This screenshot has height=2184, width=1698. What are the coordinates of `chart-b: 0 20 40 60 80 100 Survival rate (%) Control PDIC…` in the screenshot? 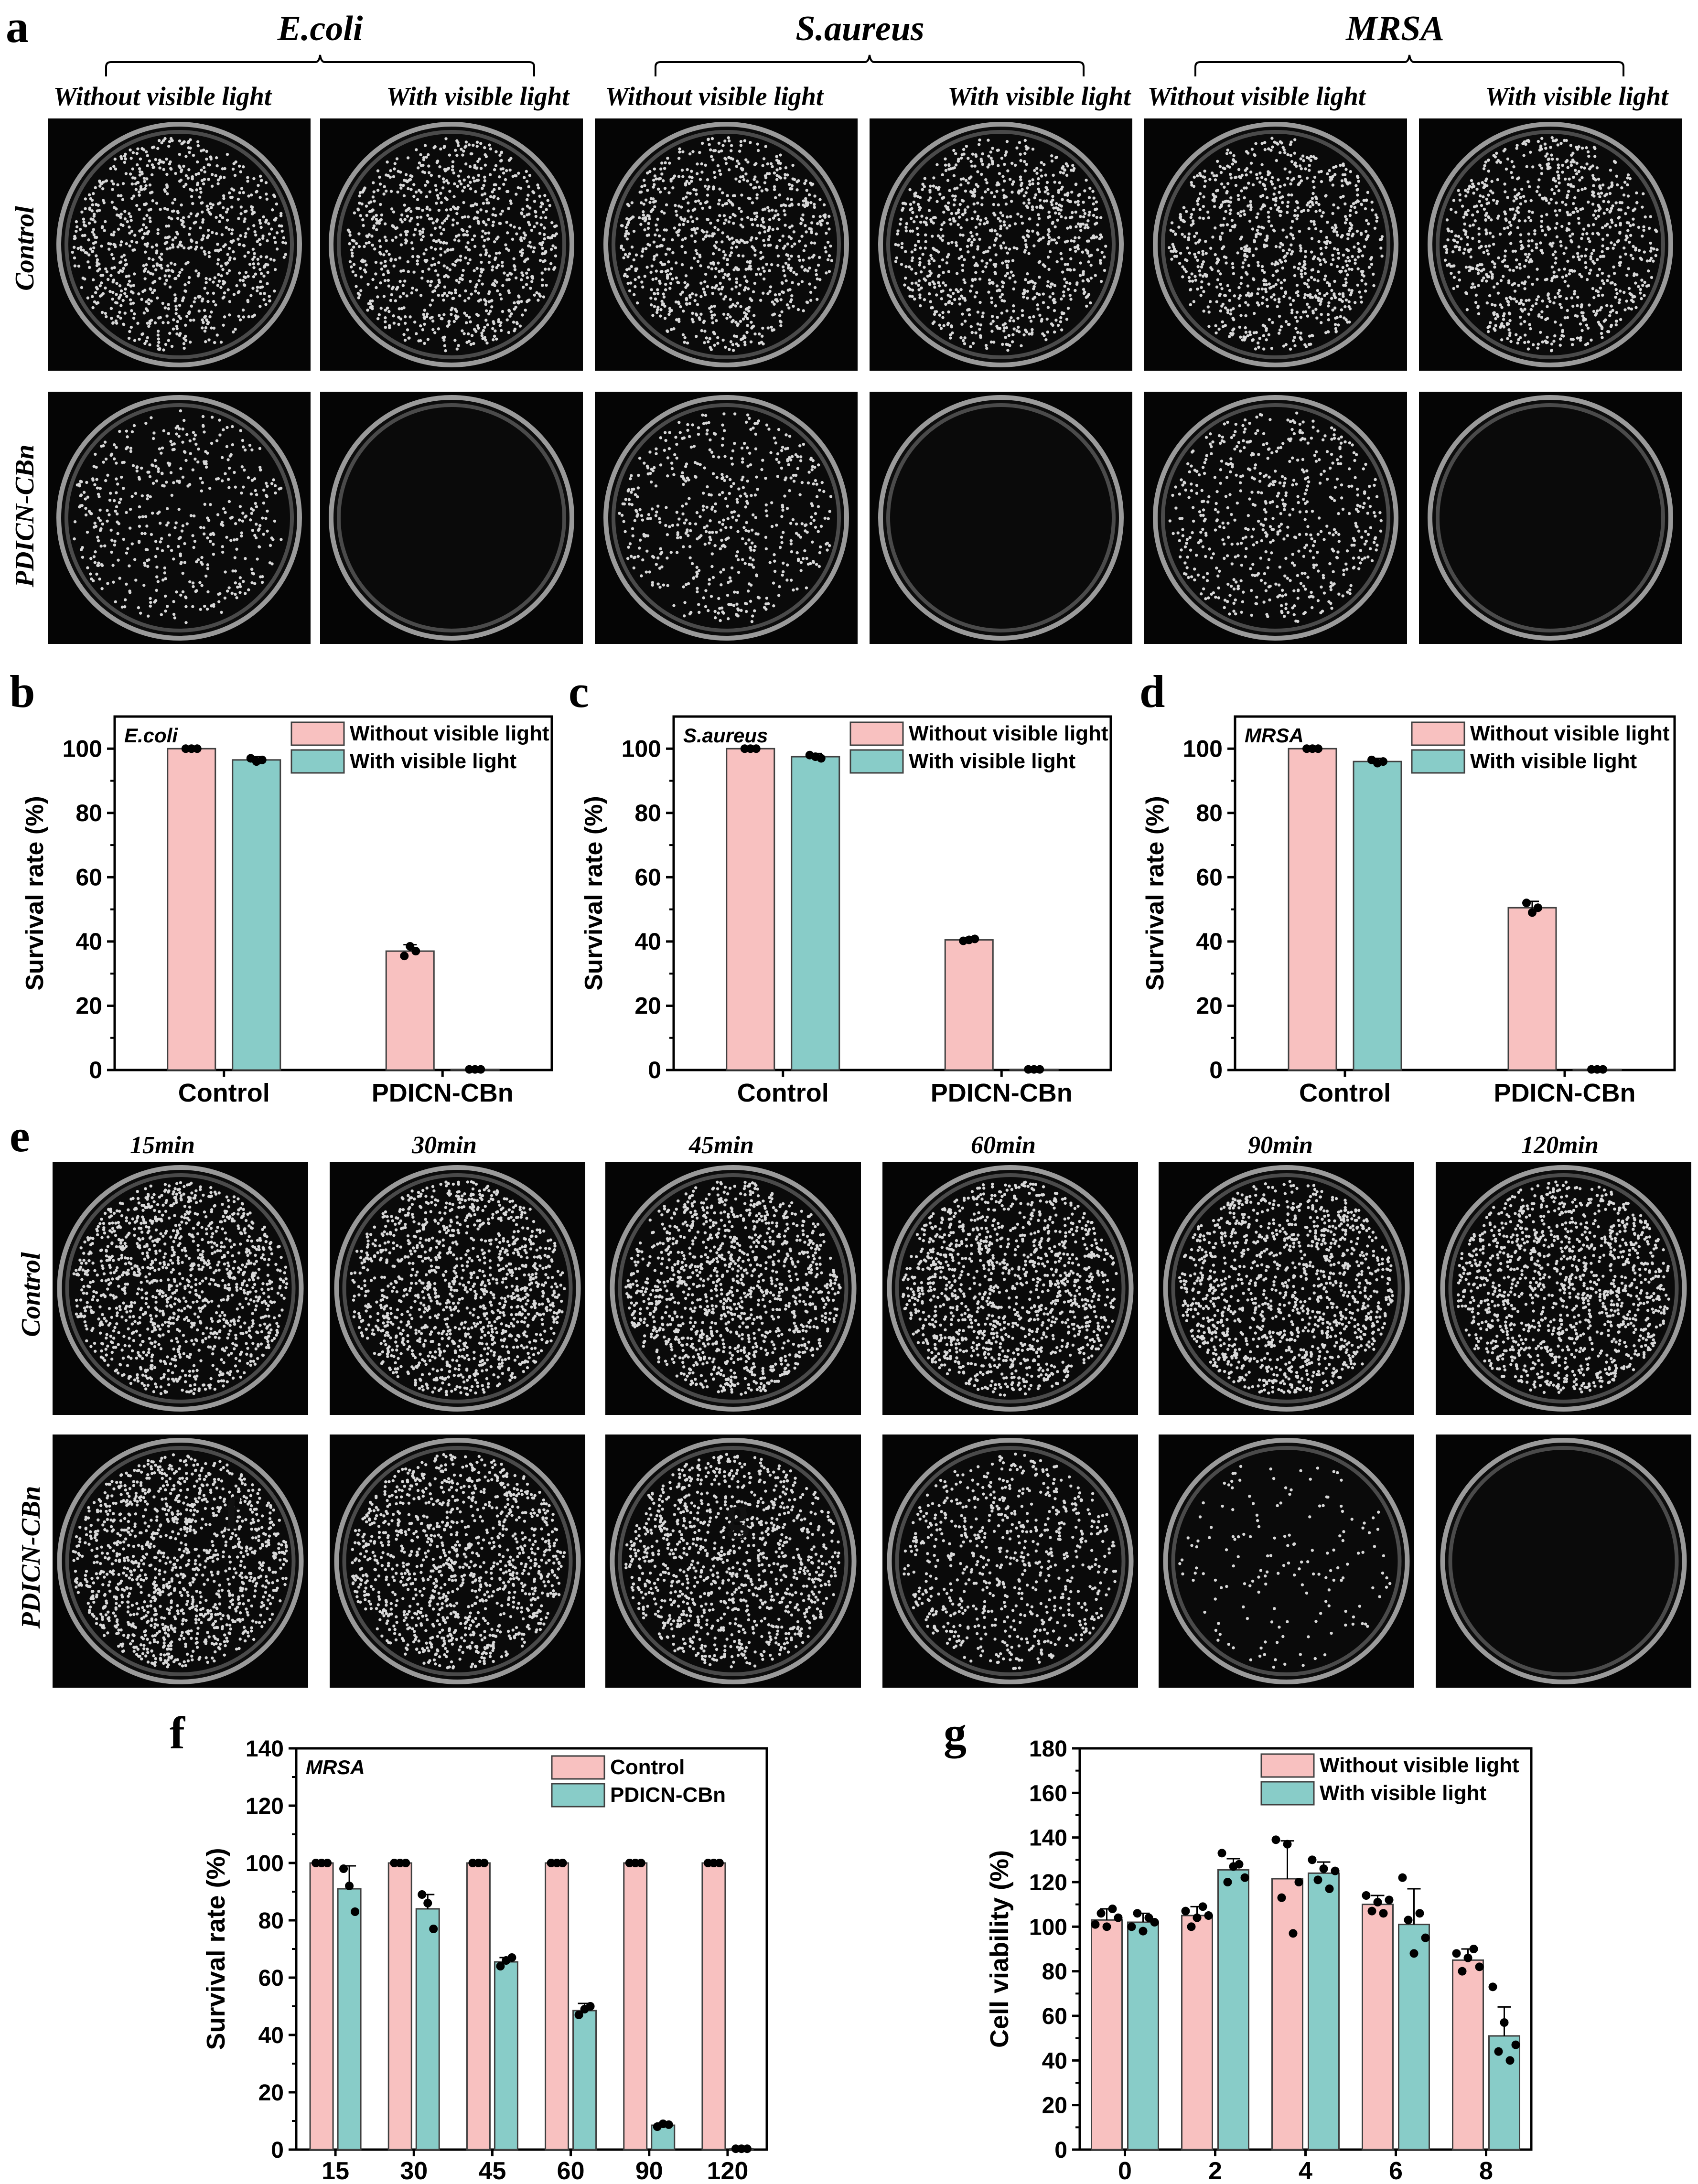 It's located at (287, 911).